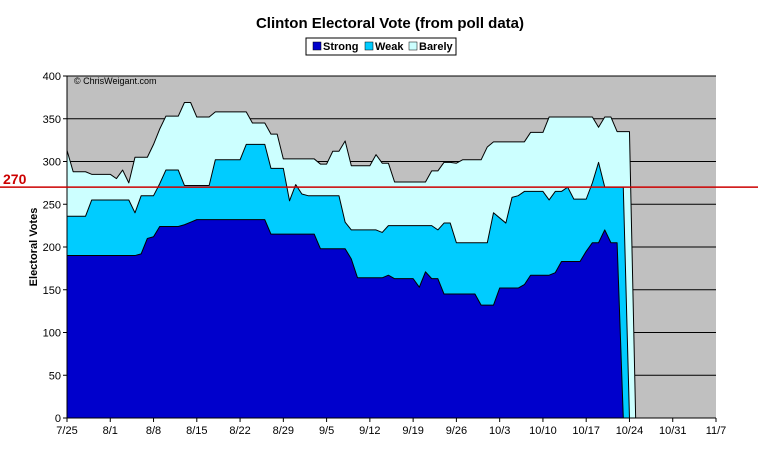 The width and height of the screenshot is (760, 452). I want to click on x-tick-label-5: 8/29, so click(283, 431).